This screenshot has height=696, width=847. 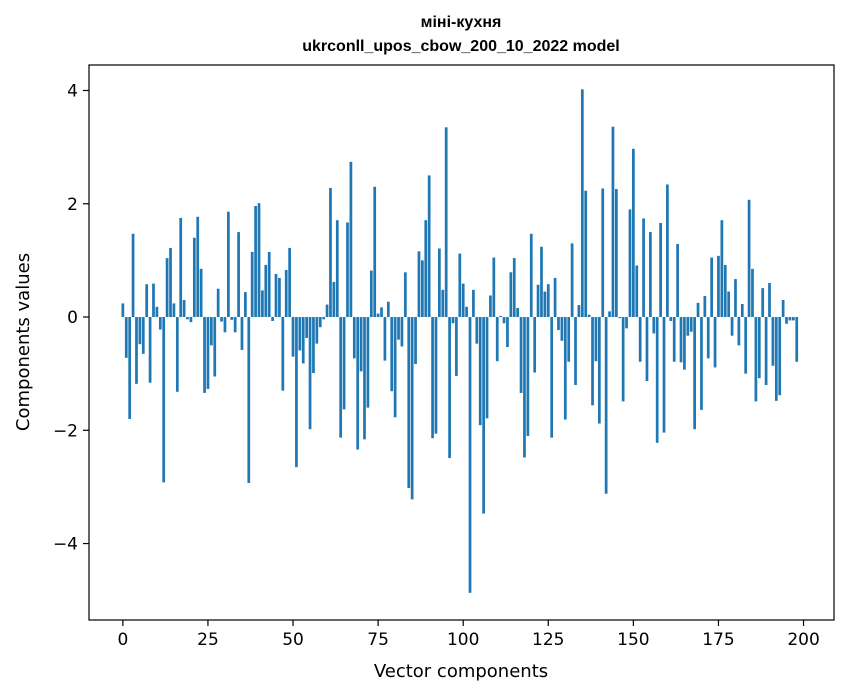 What do you see at coordinates (460, 46) in the screenshot?
I see `chart-subtitle: ukrconll_upos_cbow_200_10_2022 model` at bounding box center [460, 46].